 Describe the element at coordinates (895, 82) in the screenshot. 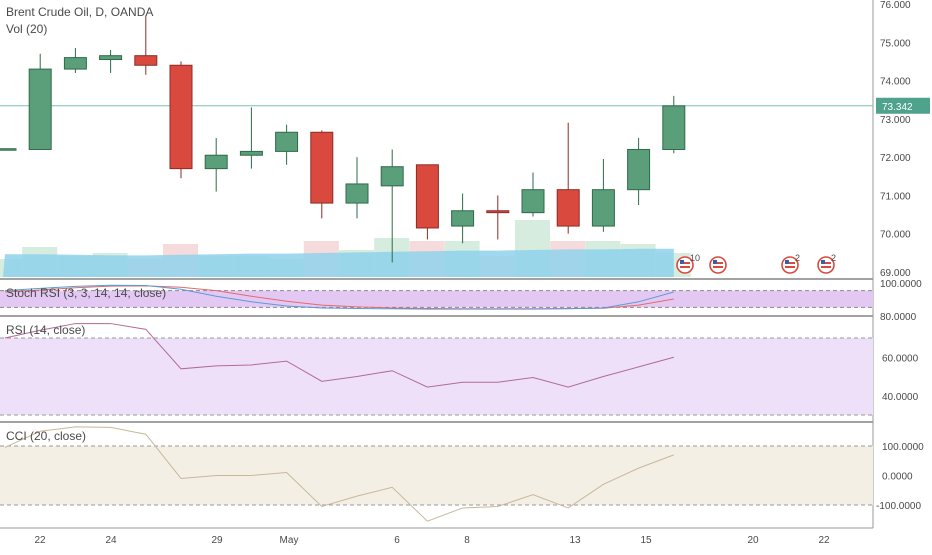

I see `price-tick-label: 74.000` at that location.